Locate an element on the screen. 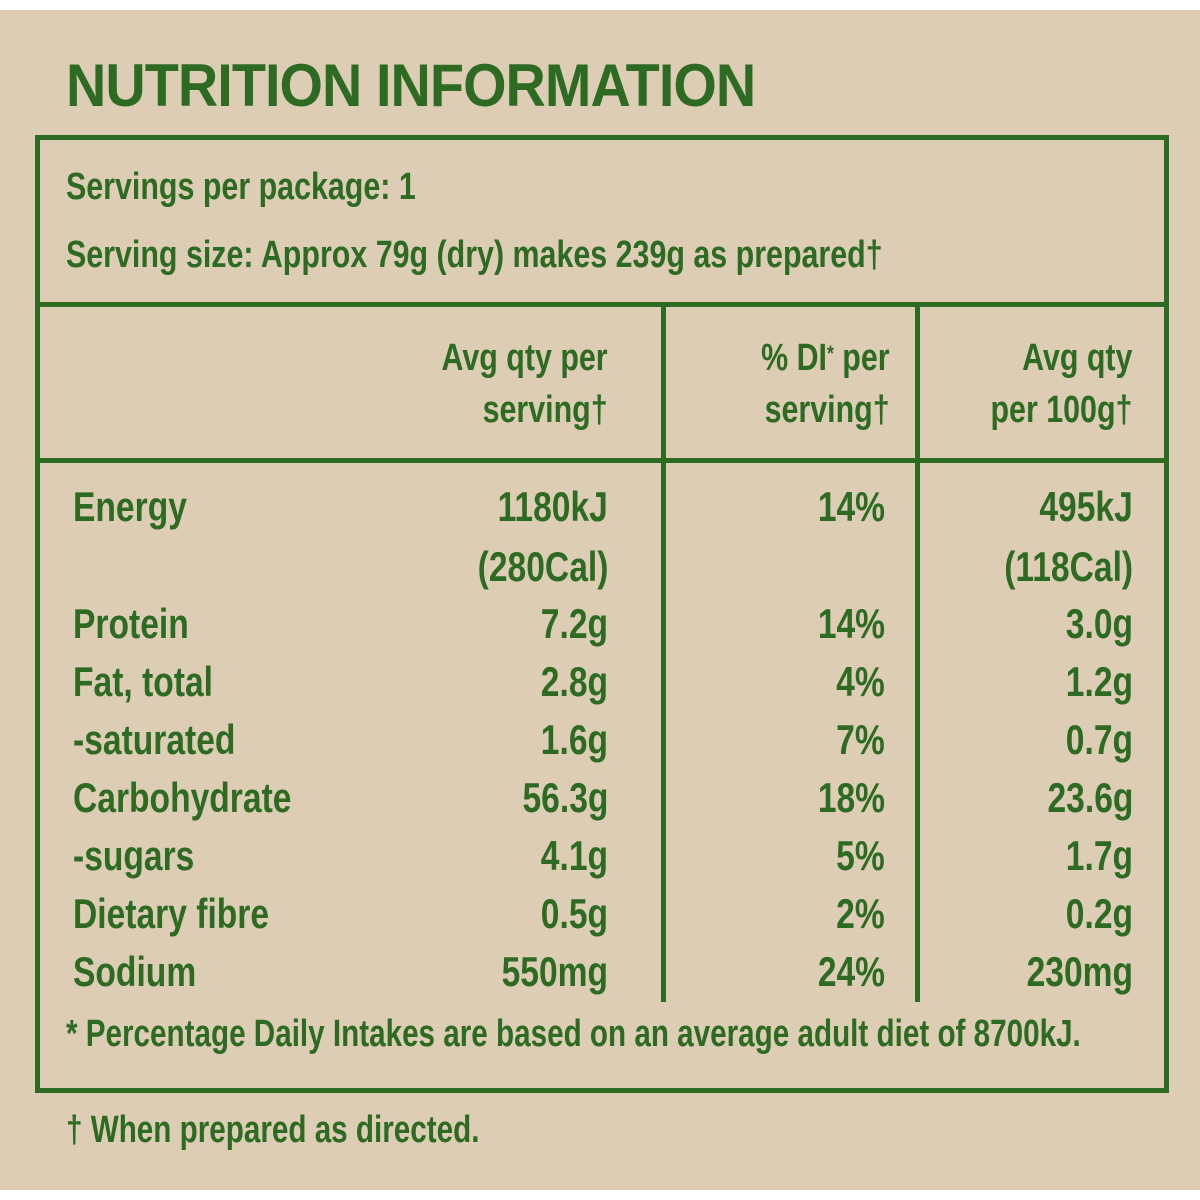 This screenshot has width=1200, height=1200. per-100g-value: 1.7g is located at coordinates (1099, 855).